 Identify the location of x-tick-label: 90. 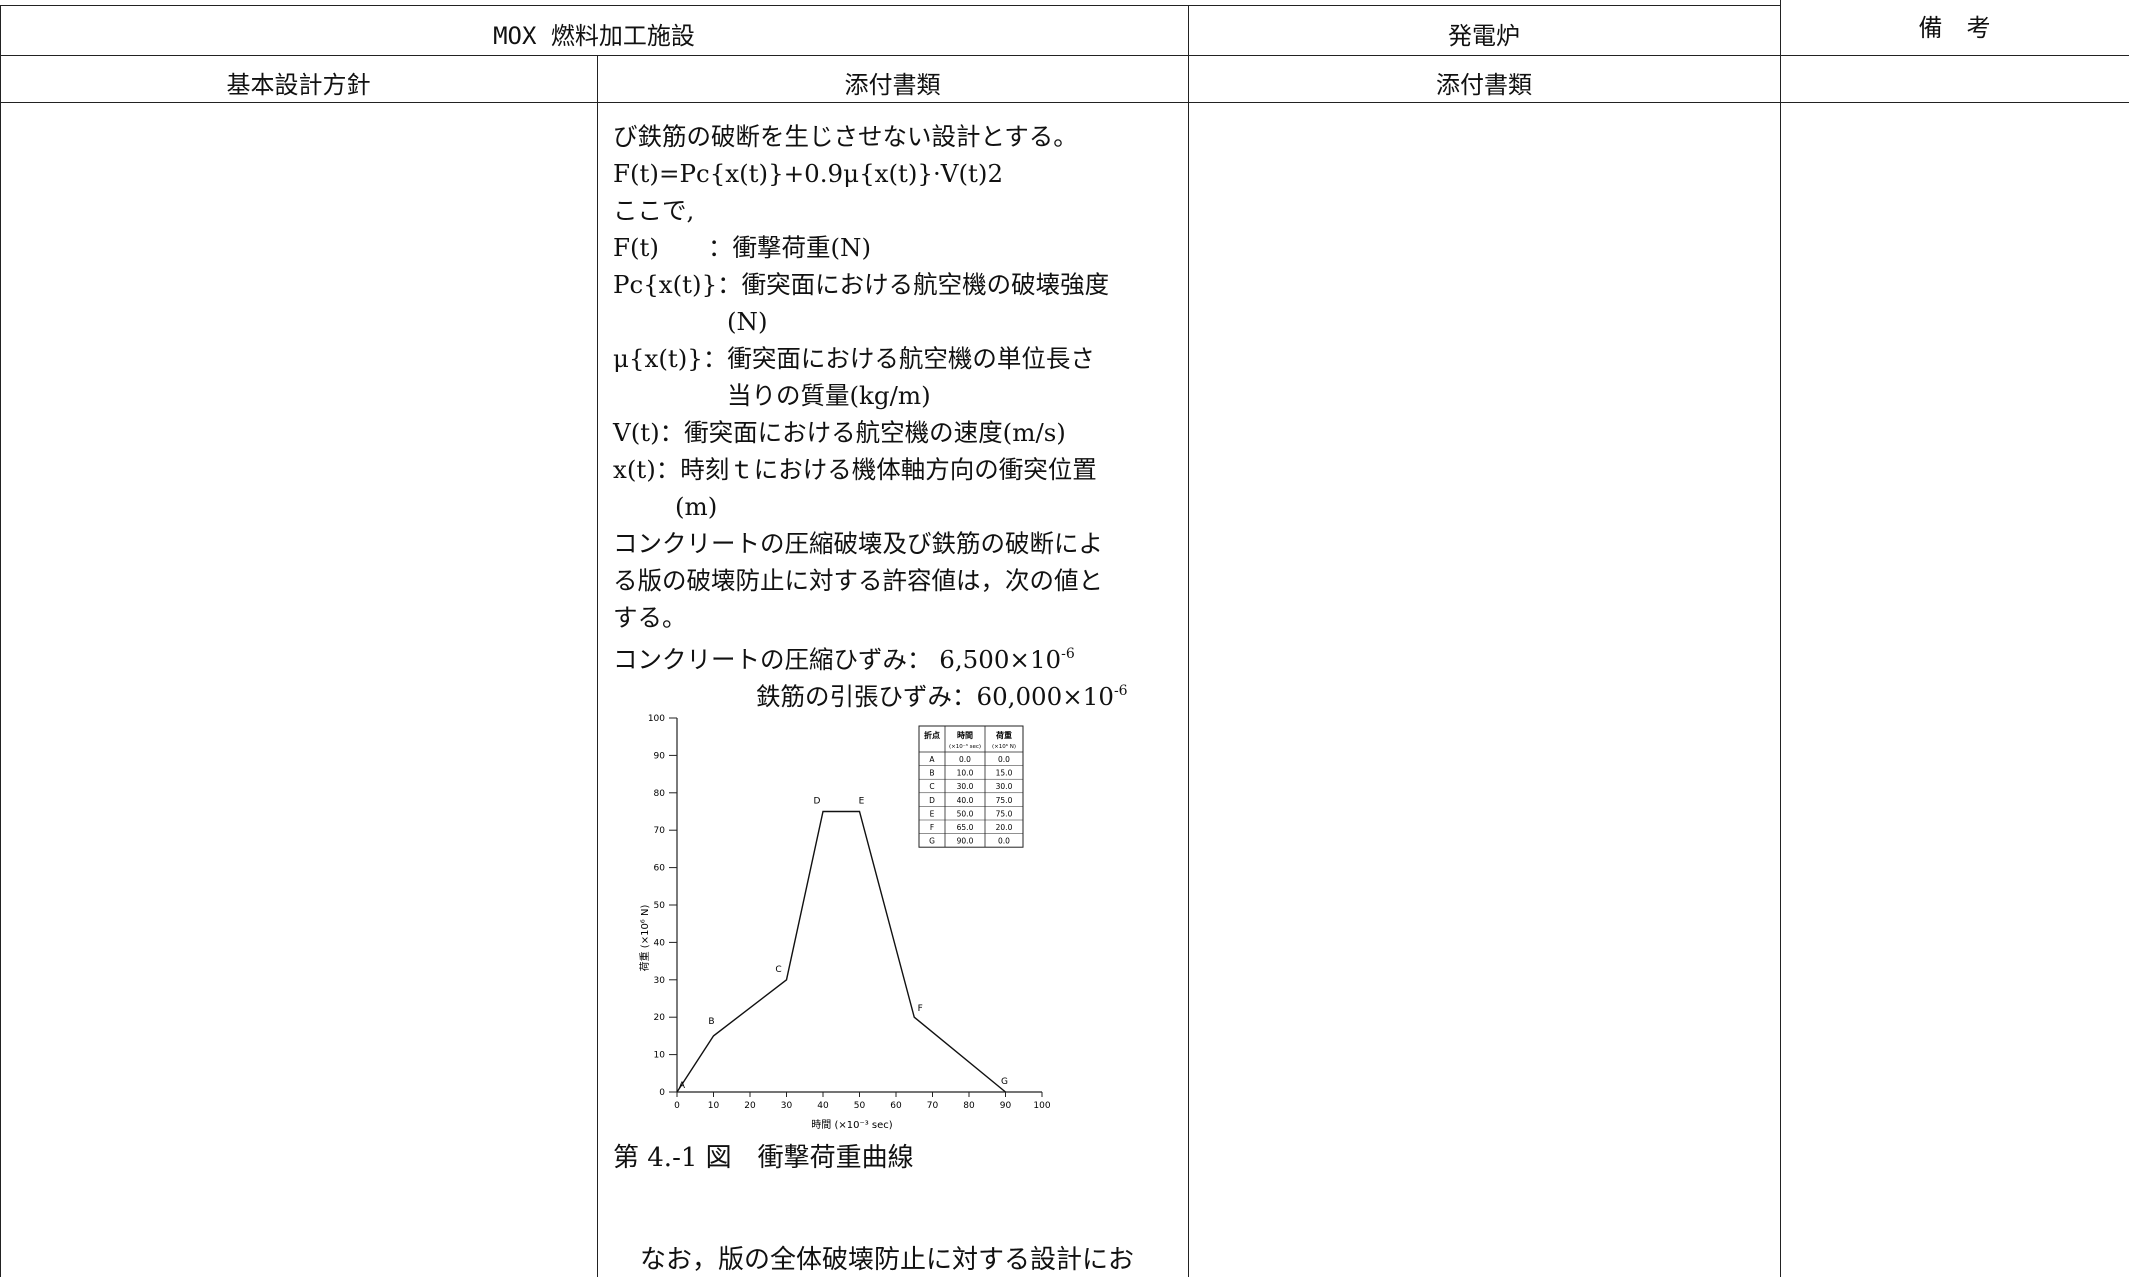
(1006, 1106).